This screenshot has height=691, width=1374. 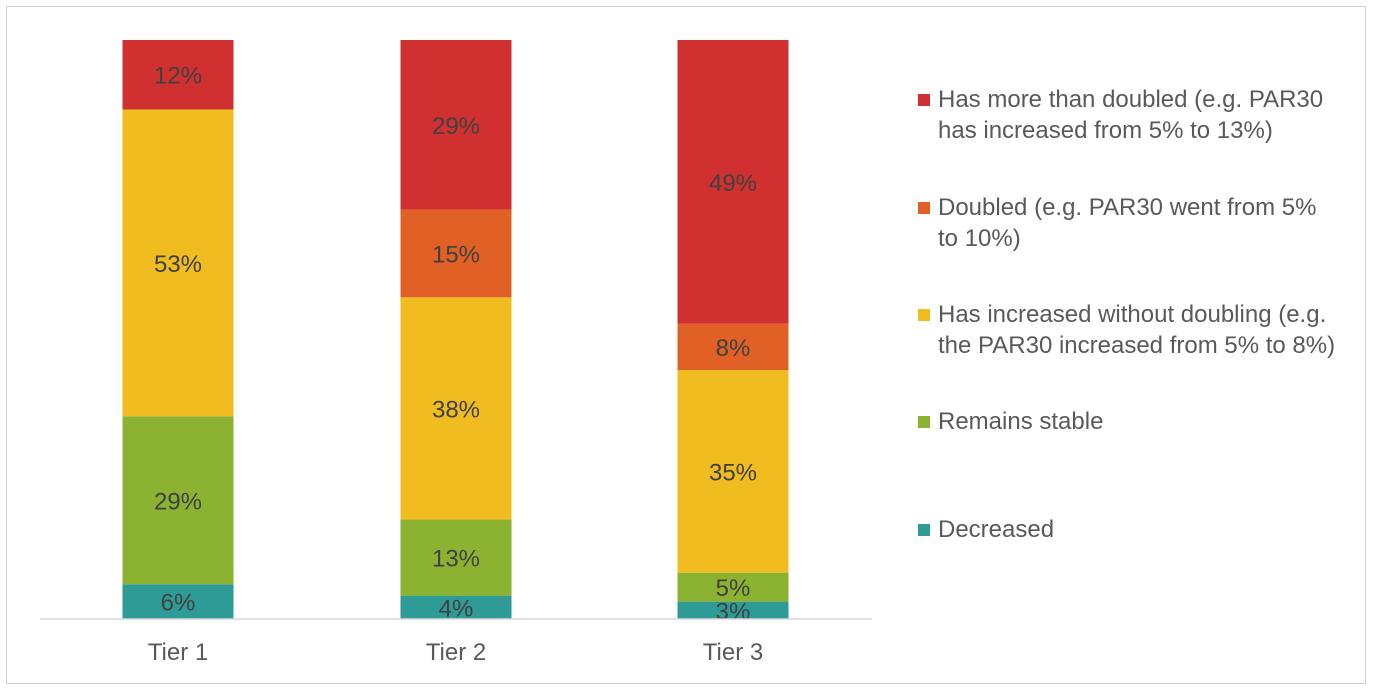 I want to click on data-label: 6%, so click(x=178, y=603).